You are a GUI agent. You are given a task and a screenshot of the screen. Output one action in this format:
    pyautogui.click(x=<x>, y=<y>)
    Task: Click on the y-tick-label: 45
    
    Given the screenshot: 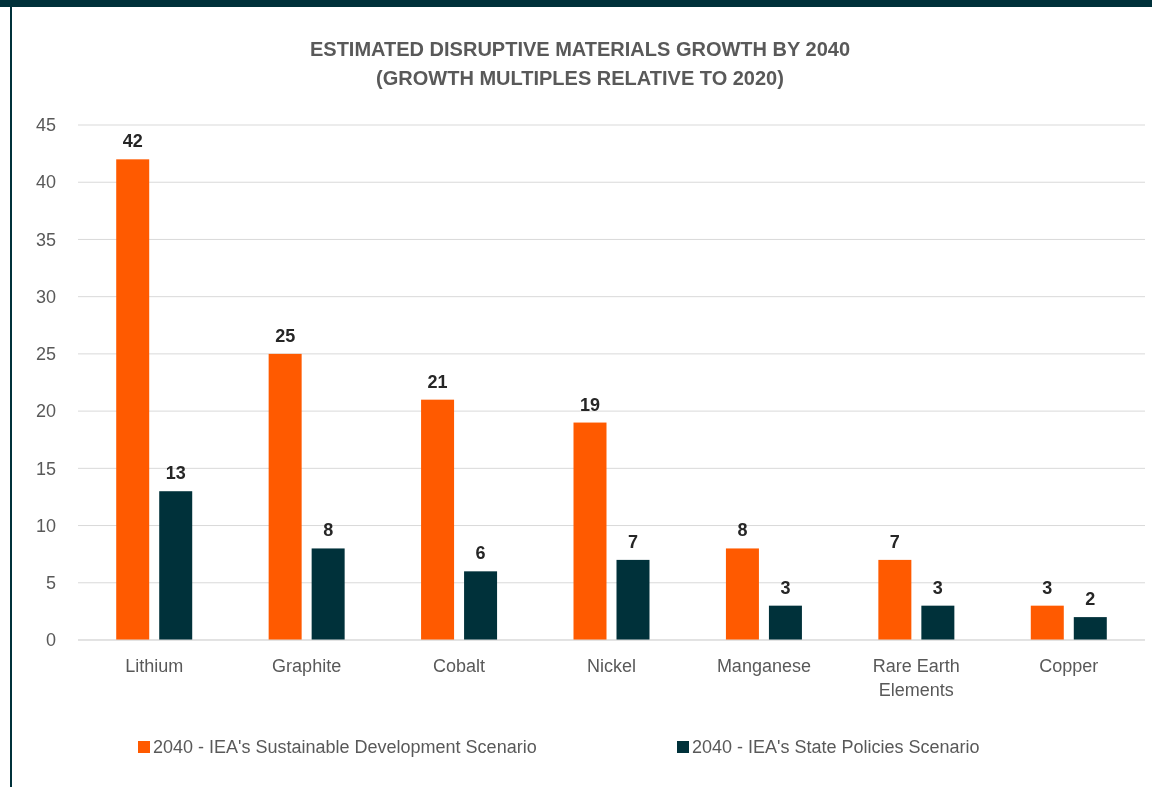 What is the action you would take?
    pyautogui.click(x=45, y=125)
    